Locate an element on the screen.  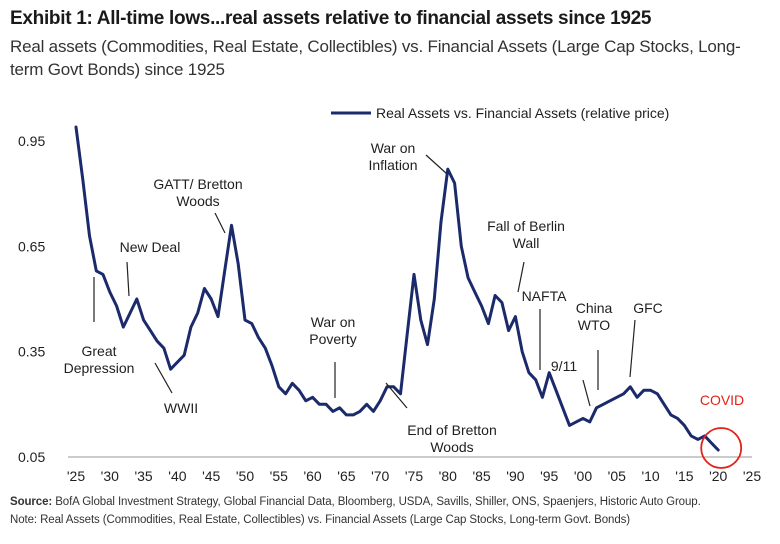
annotation-line: China is located at coordinates (594, 308).